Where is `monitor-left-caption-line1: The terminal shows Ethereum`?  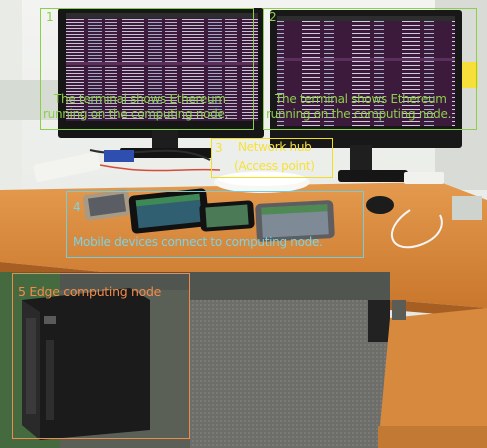 monitor-left-caption-line1: The terminal shows Ethereum is located at coordinates (140, 99).